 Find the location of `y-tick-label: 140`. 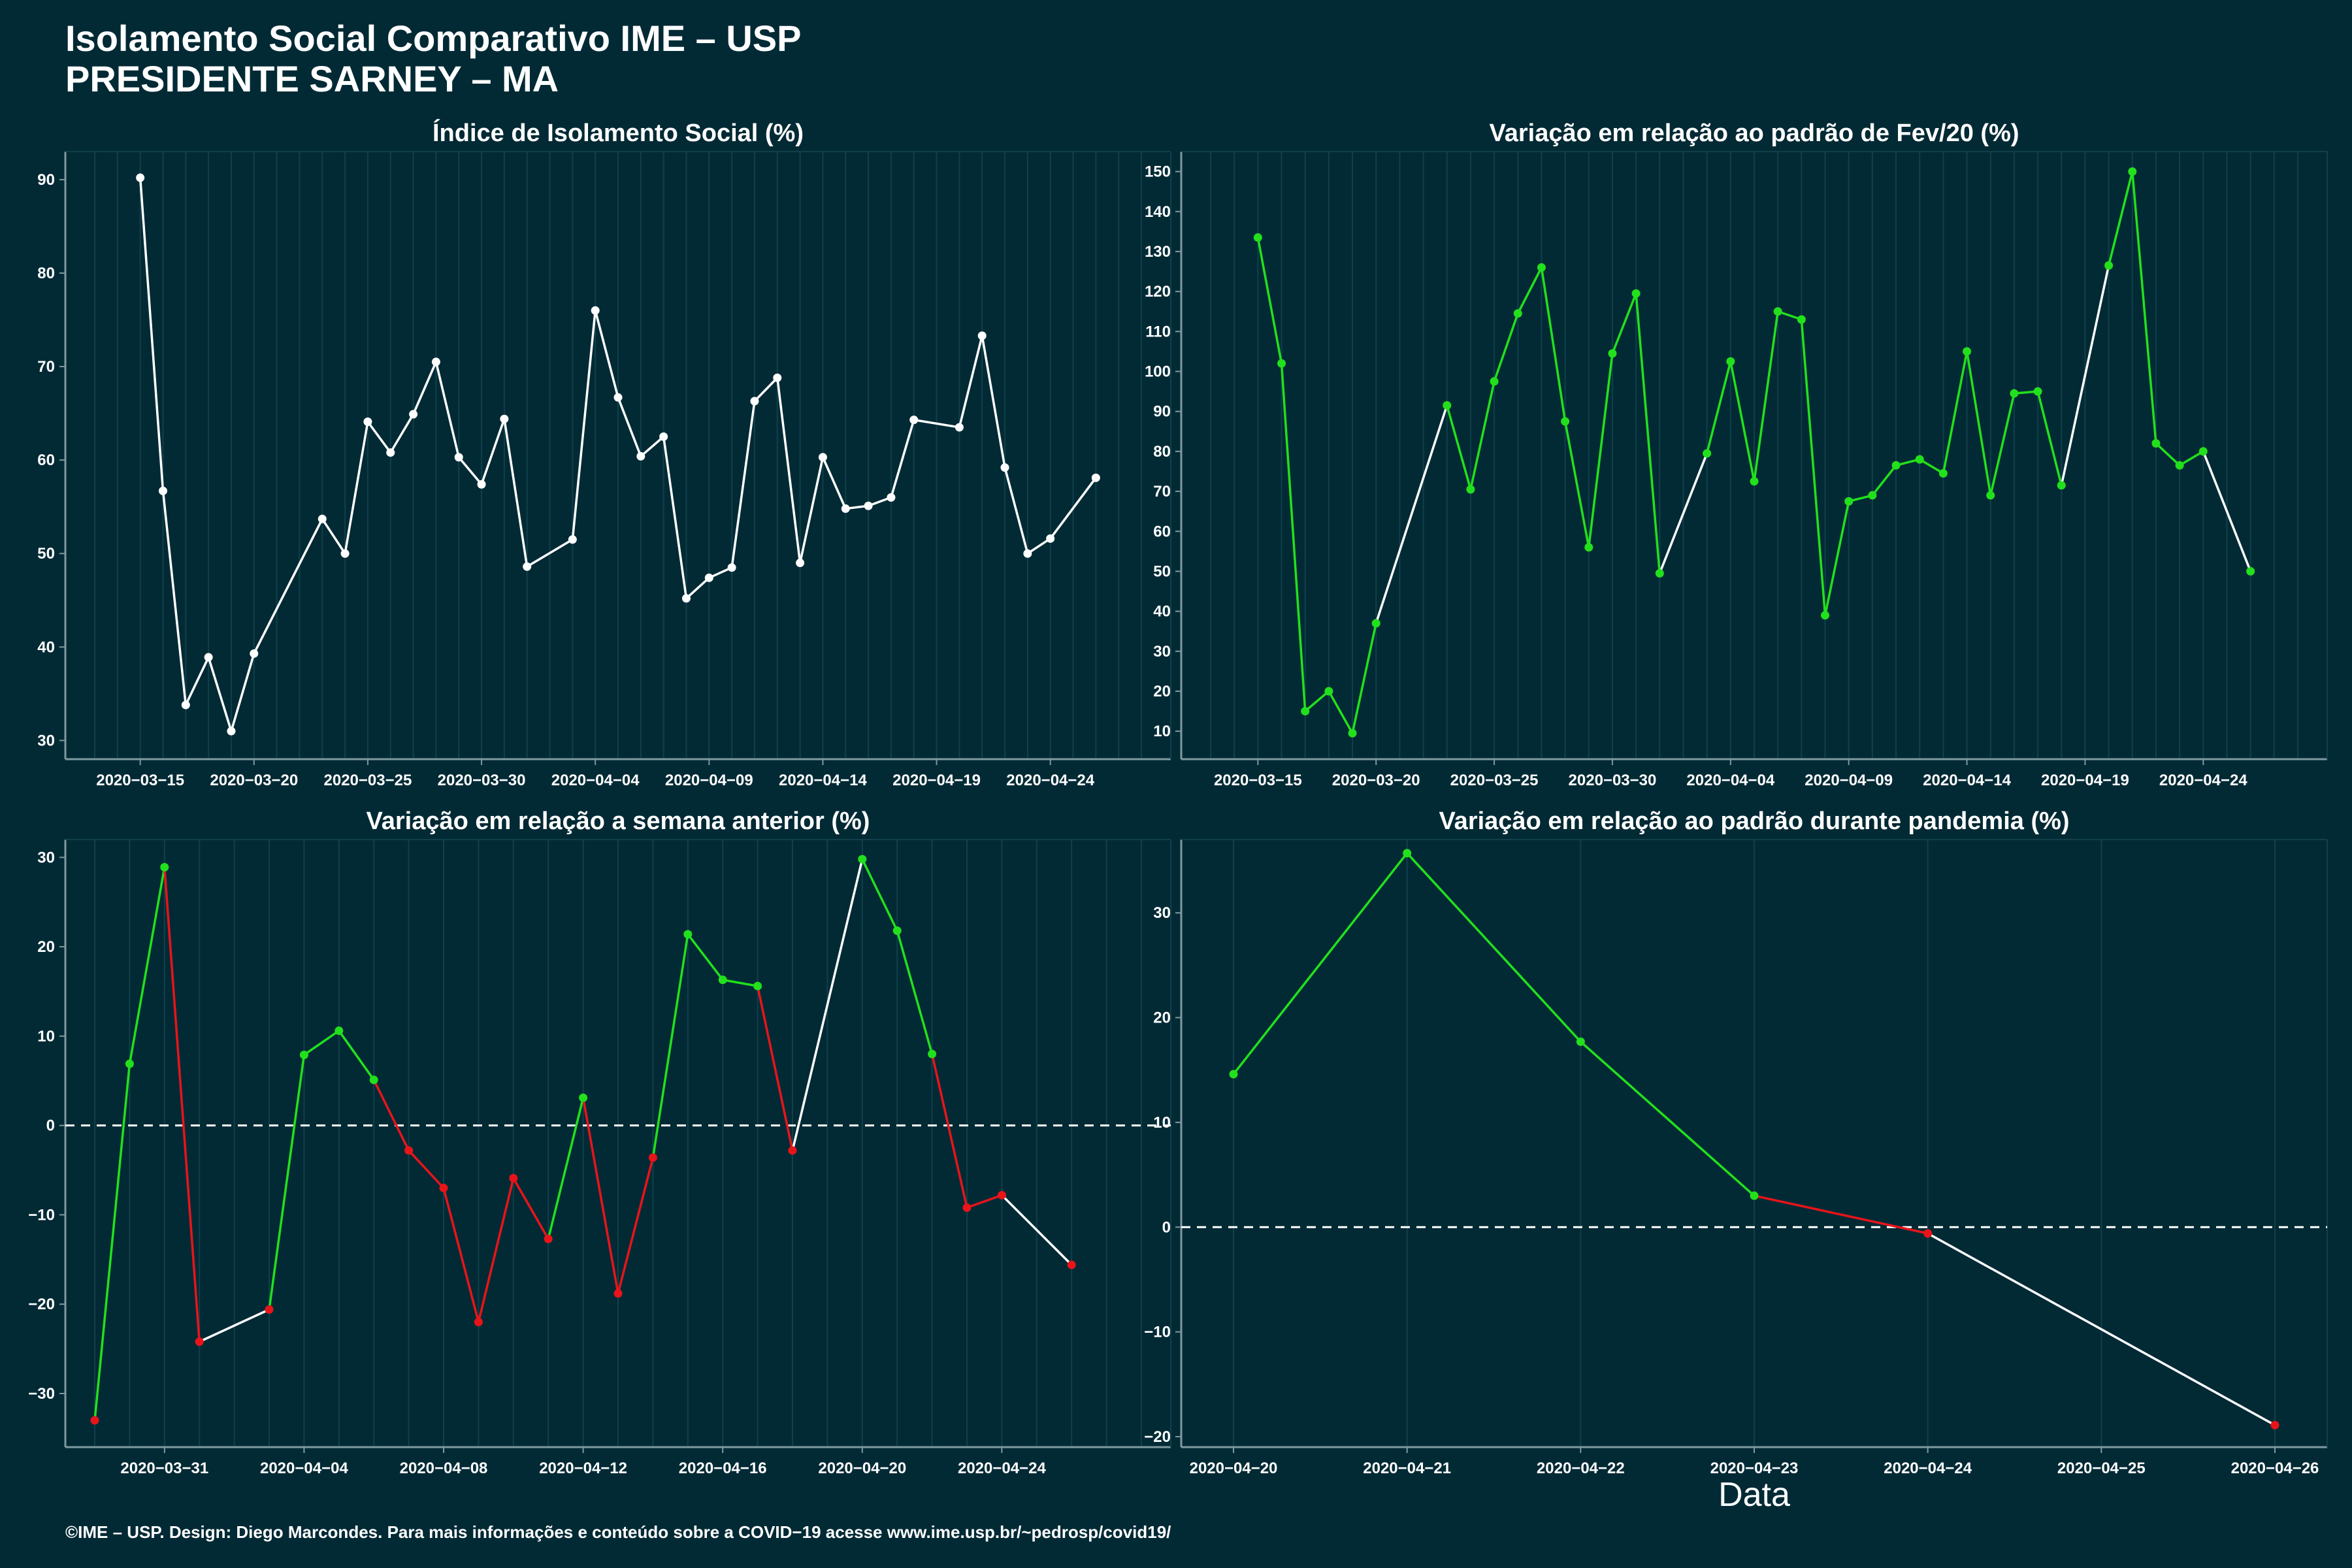

y-tick-label: 140 is located at coordinates (1158, 212).